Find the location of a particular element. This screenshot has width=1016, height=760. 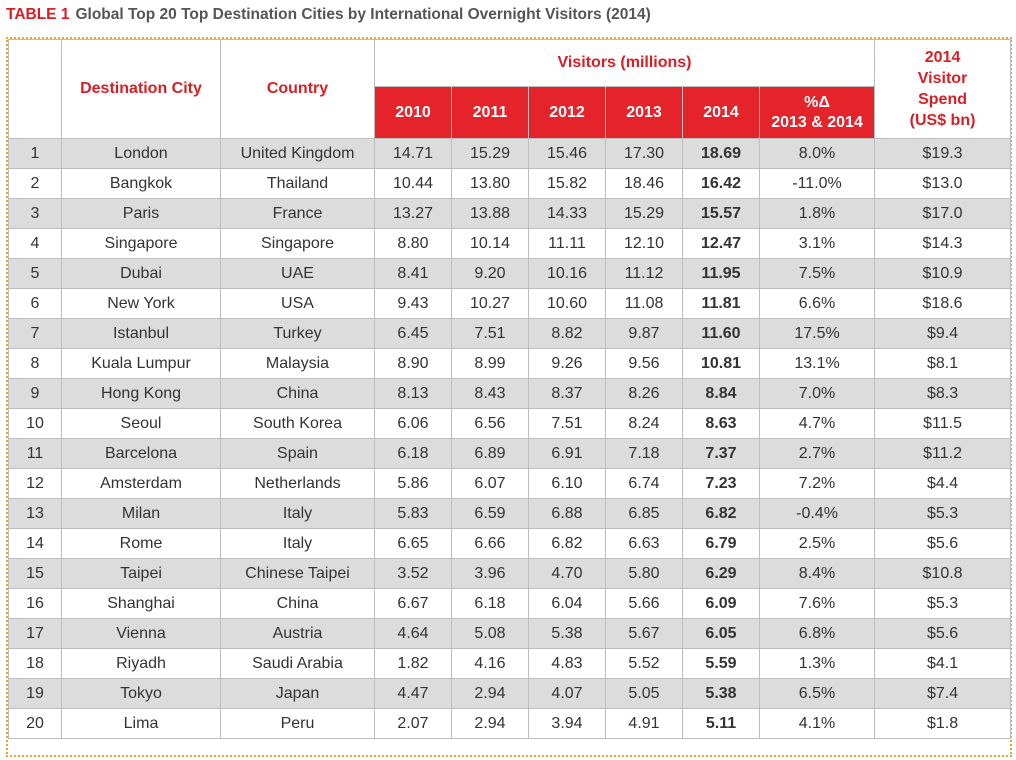

visitor-spend-cell: $10.9 is located at coordinates (943, 273).